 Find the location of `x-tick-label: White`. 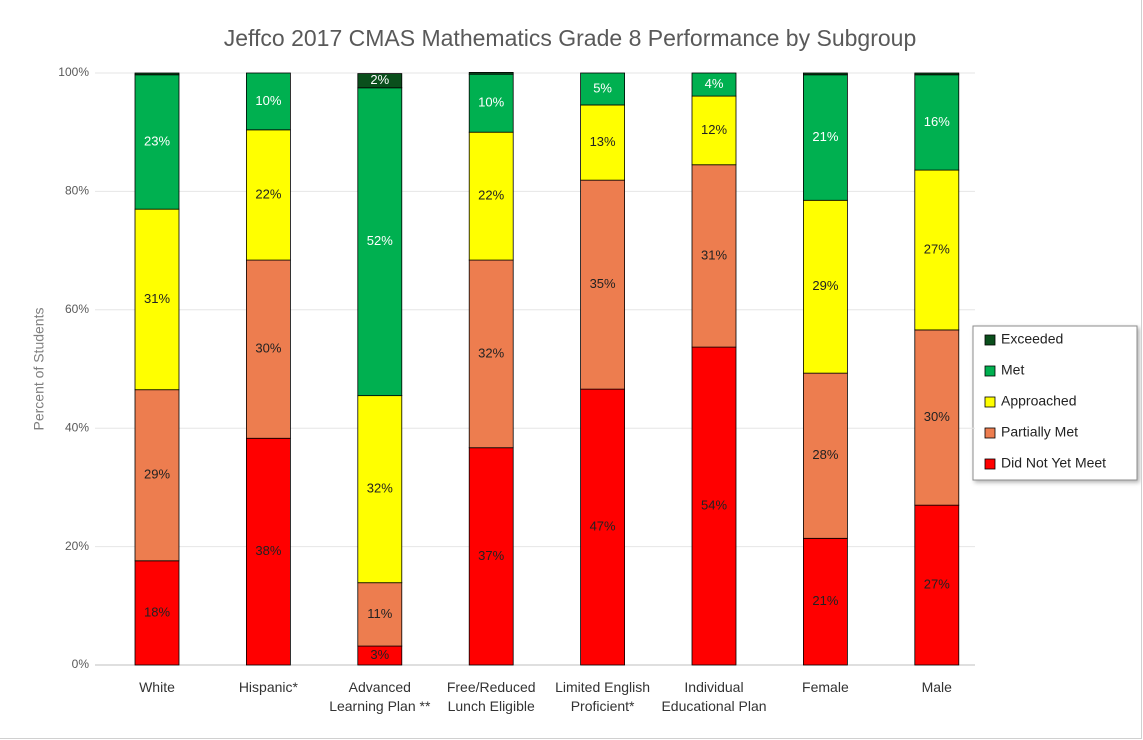

x-tick-label: White is located at coordinates (157, 687).